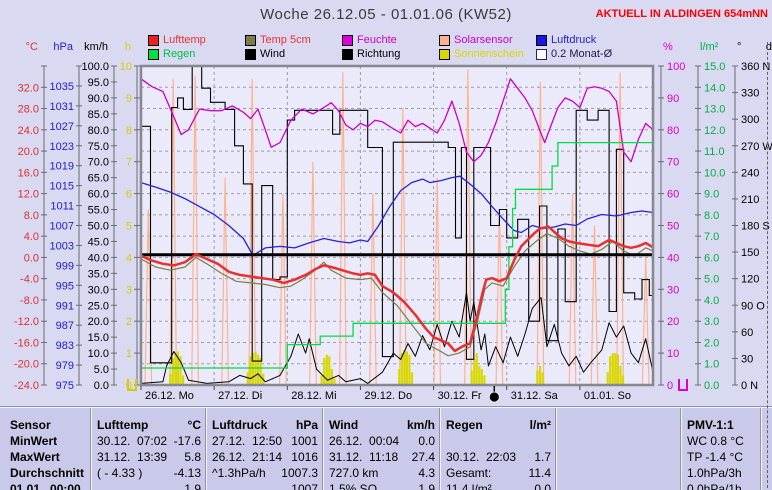 This screenshot has height=490, width=772. I want to click on cell-label: 0.0hPa/1h, so click(714, 486).